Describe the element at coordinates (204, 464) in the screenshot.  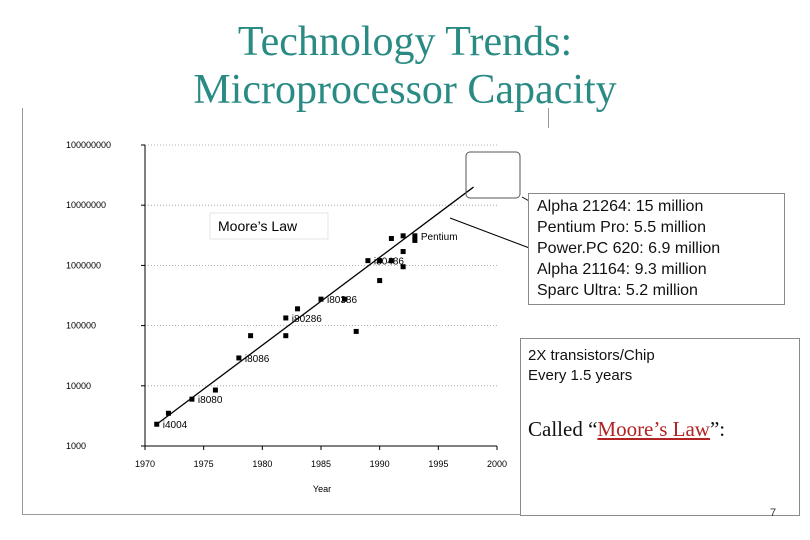
I see `x-tick-label: 1975` at that location.